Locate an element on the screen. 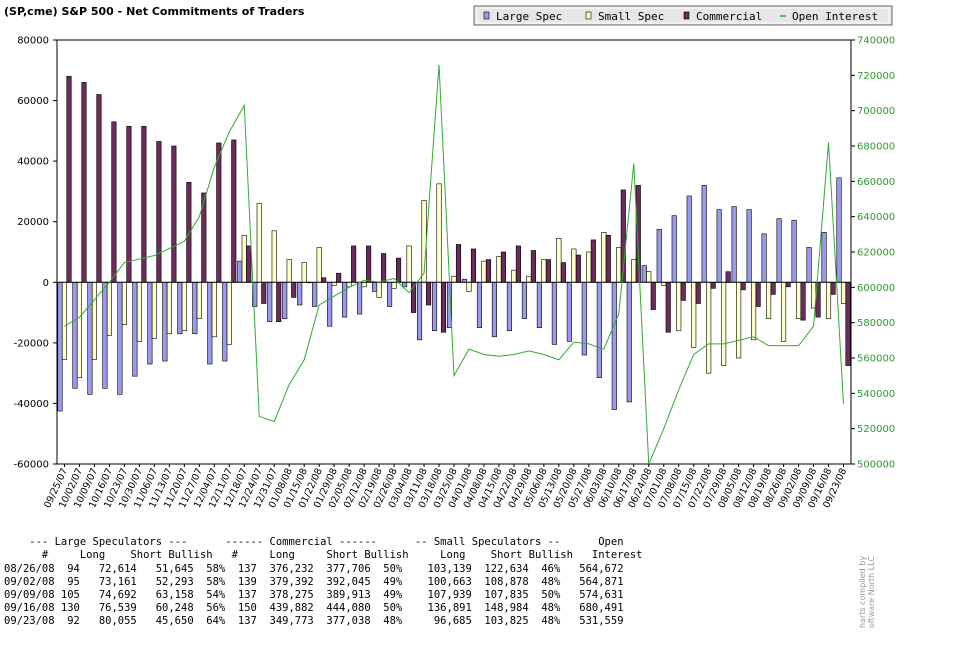 The width and height of the screenshot is (958, 645). right-tick-label: 540000 is located at coordinates (876, 394).